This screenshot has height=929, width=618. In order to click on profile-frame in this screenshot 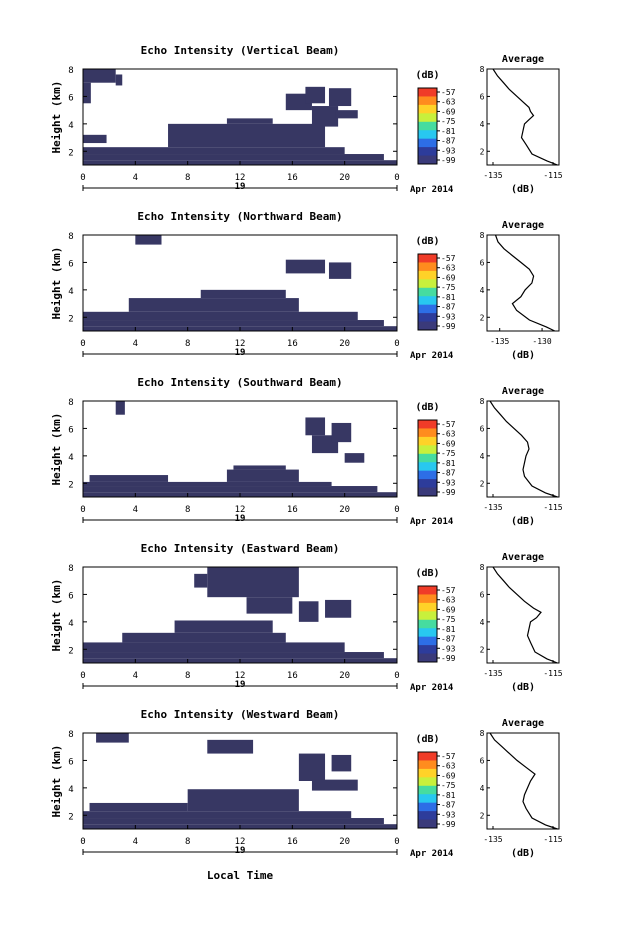, I will do `click(523, 781)`.